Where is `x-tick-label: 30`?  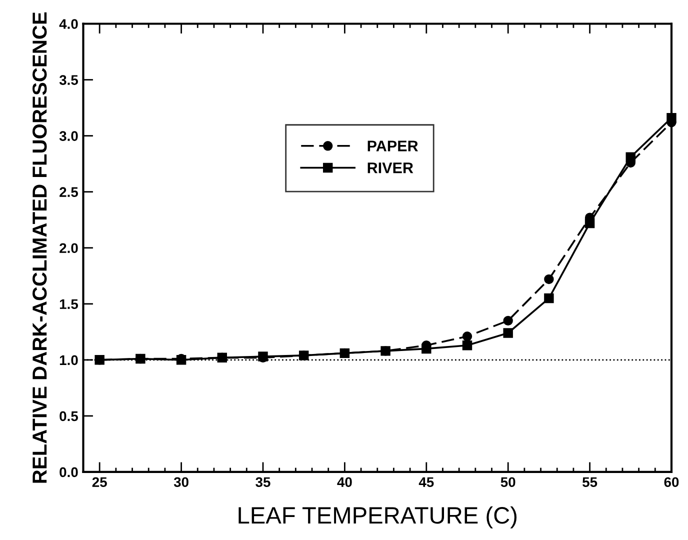
x-tick-label: 30 is located at coordinates (181, 482).